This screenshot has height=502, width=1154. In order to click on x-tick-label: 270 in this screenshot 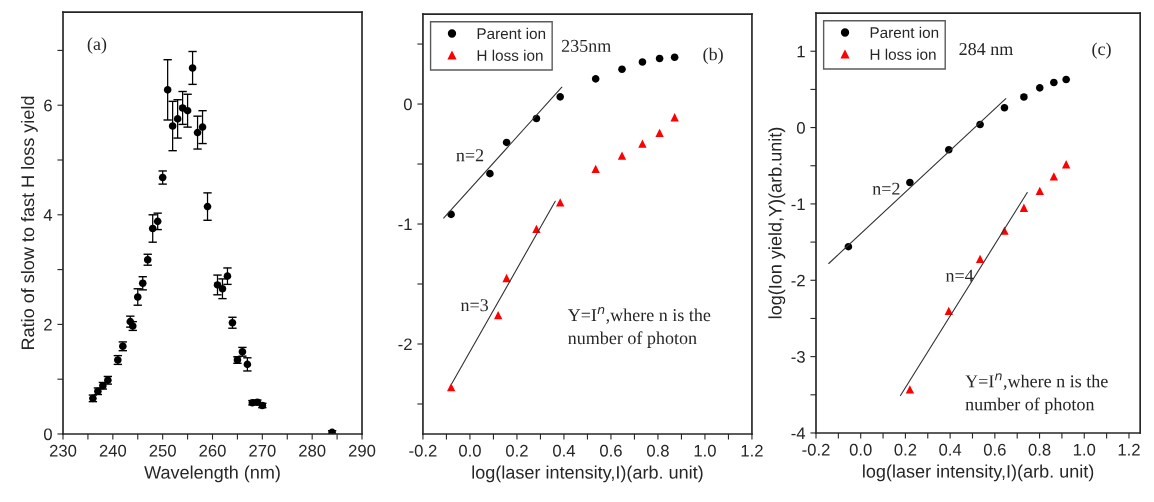, I will do `click(262, 450)`.